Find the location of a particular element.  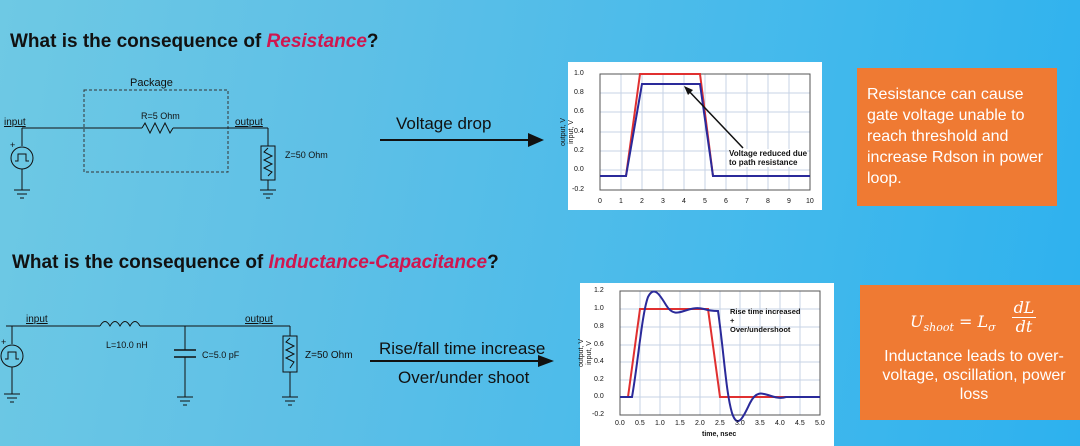

graph1-plot-area is located at coordinates (705, 132).